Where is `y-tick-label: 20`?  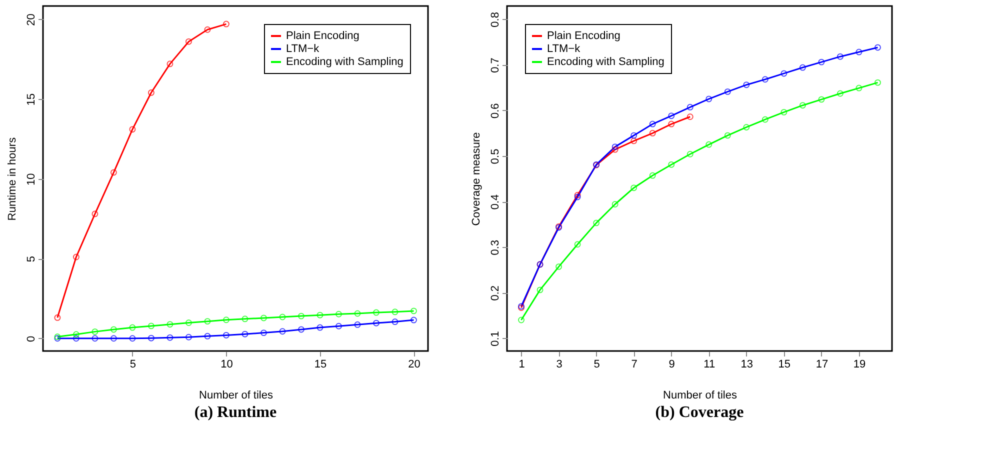 y-tick-label: 20 is located at coordinates (32, 20).